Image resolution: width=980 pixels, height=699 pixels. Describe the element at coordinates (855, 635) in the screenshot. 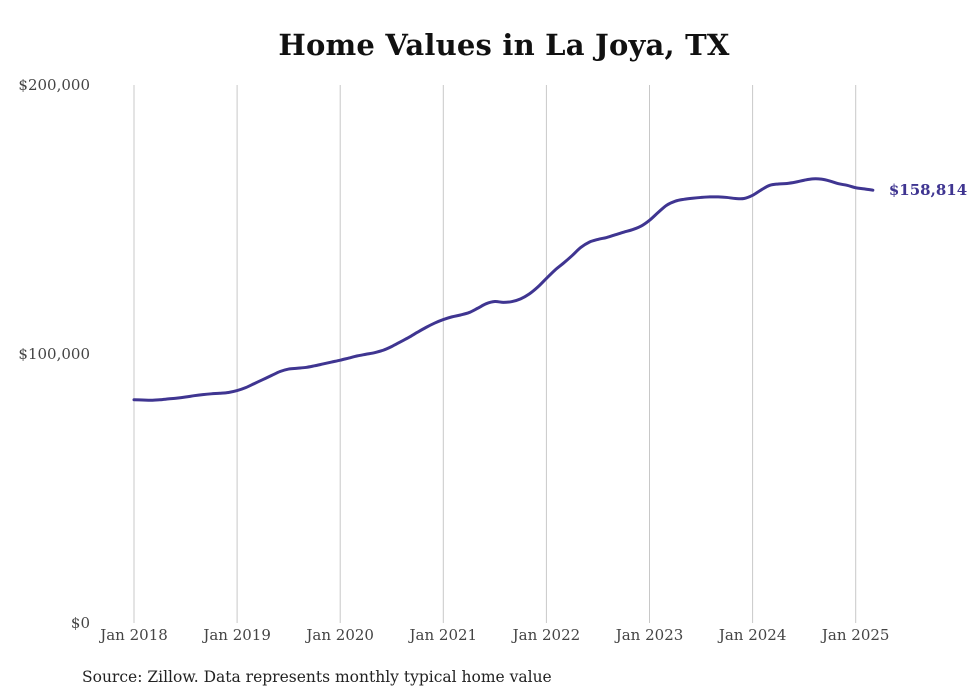

I see `x-tick-label: Jan 2025` at that location.